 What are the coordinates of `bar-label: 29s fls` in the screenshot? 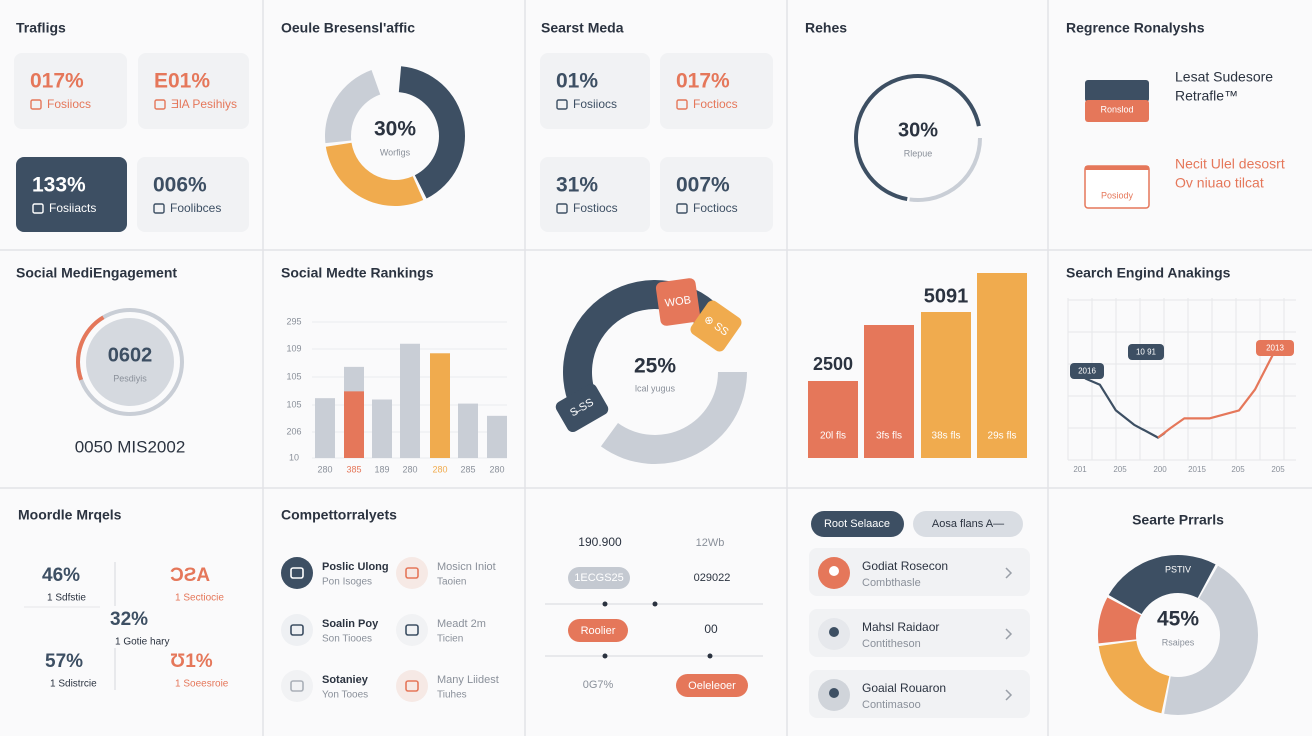 It's located at (1002, 436).